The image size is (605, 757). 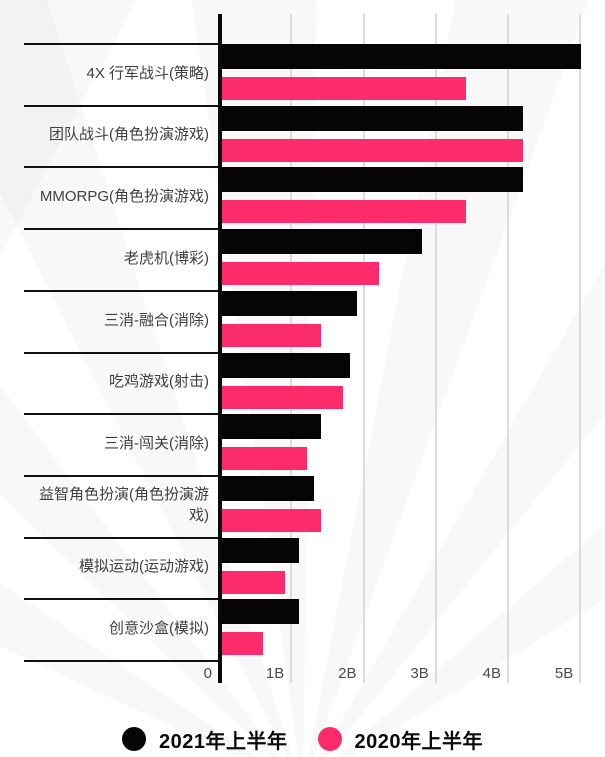 What do you see at coordinates (580, 348) in the screenshot?
I see `gridline-5B` at bounding box center [580, 348].